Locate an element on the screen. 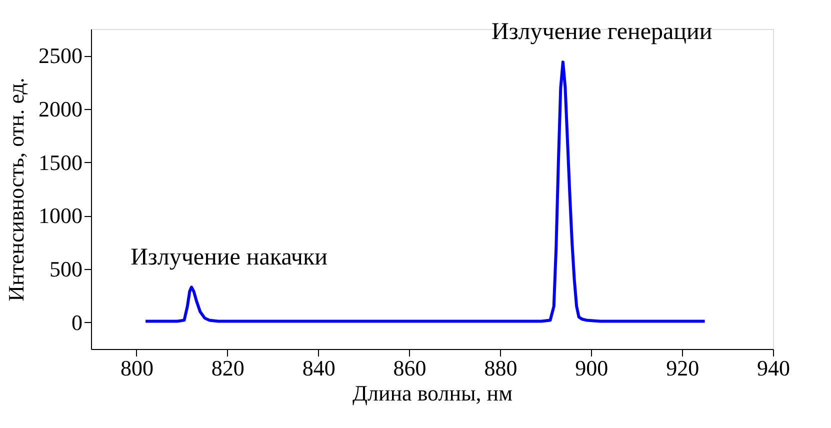 Image resolution: width=831 pixels, height=428 pixels. x-tick-label: 820 is located at coordinates (227, 368).